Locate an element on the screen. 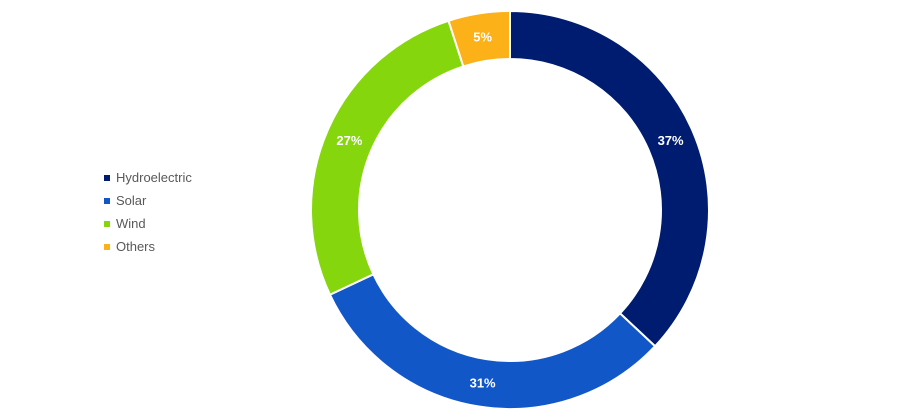 The image size is (910, 420). chart-legend: Hydroelectric Solar Wind Others is located at coordinates (148, 212).